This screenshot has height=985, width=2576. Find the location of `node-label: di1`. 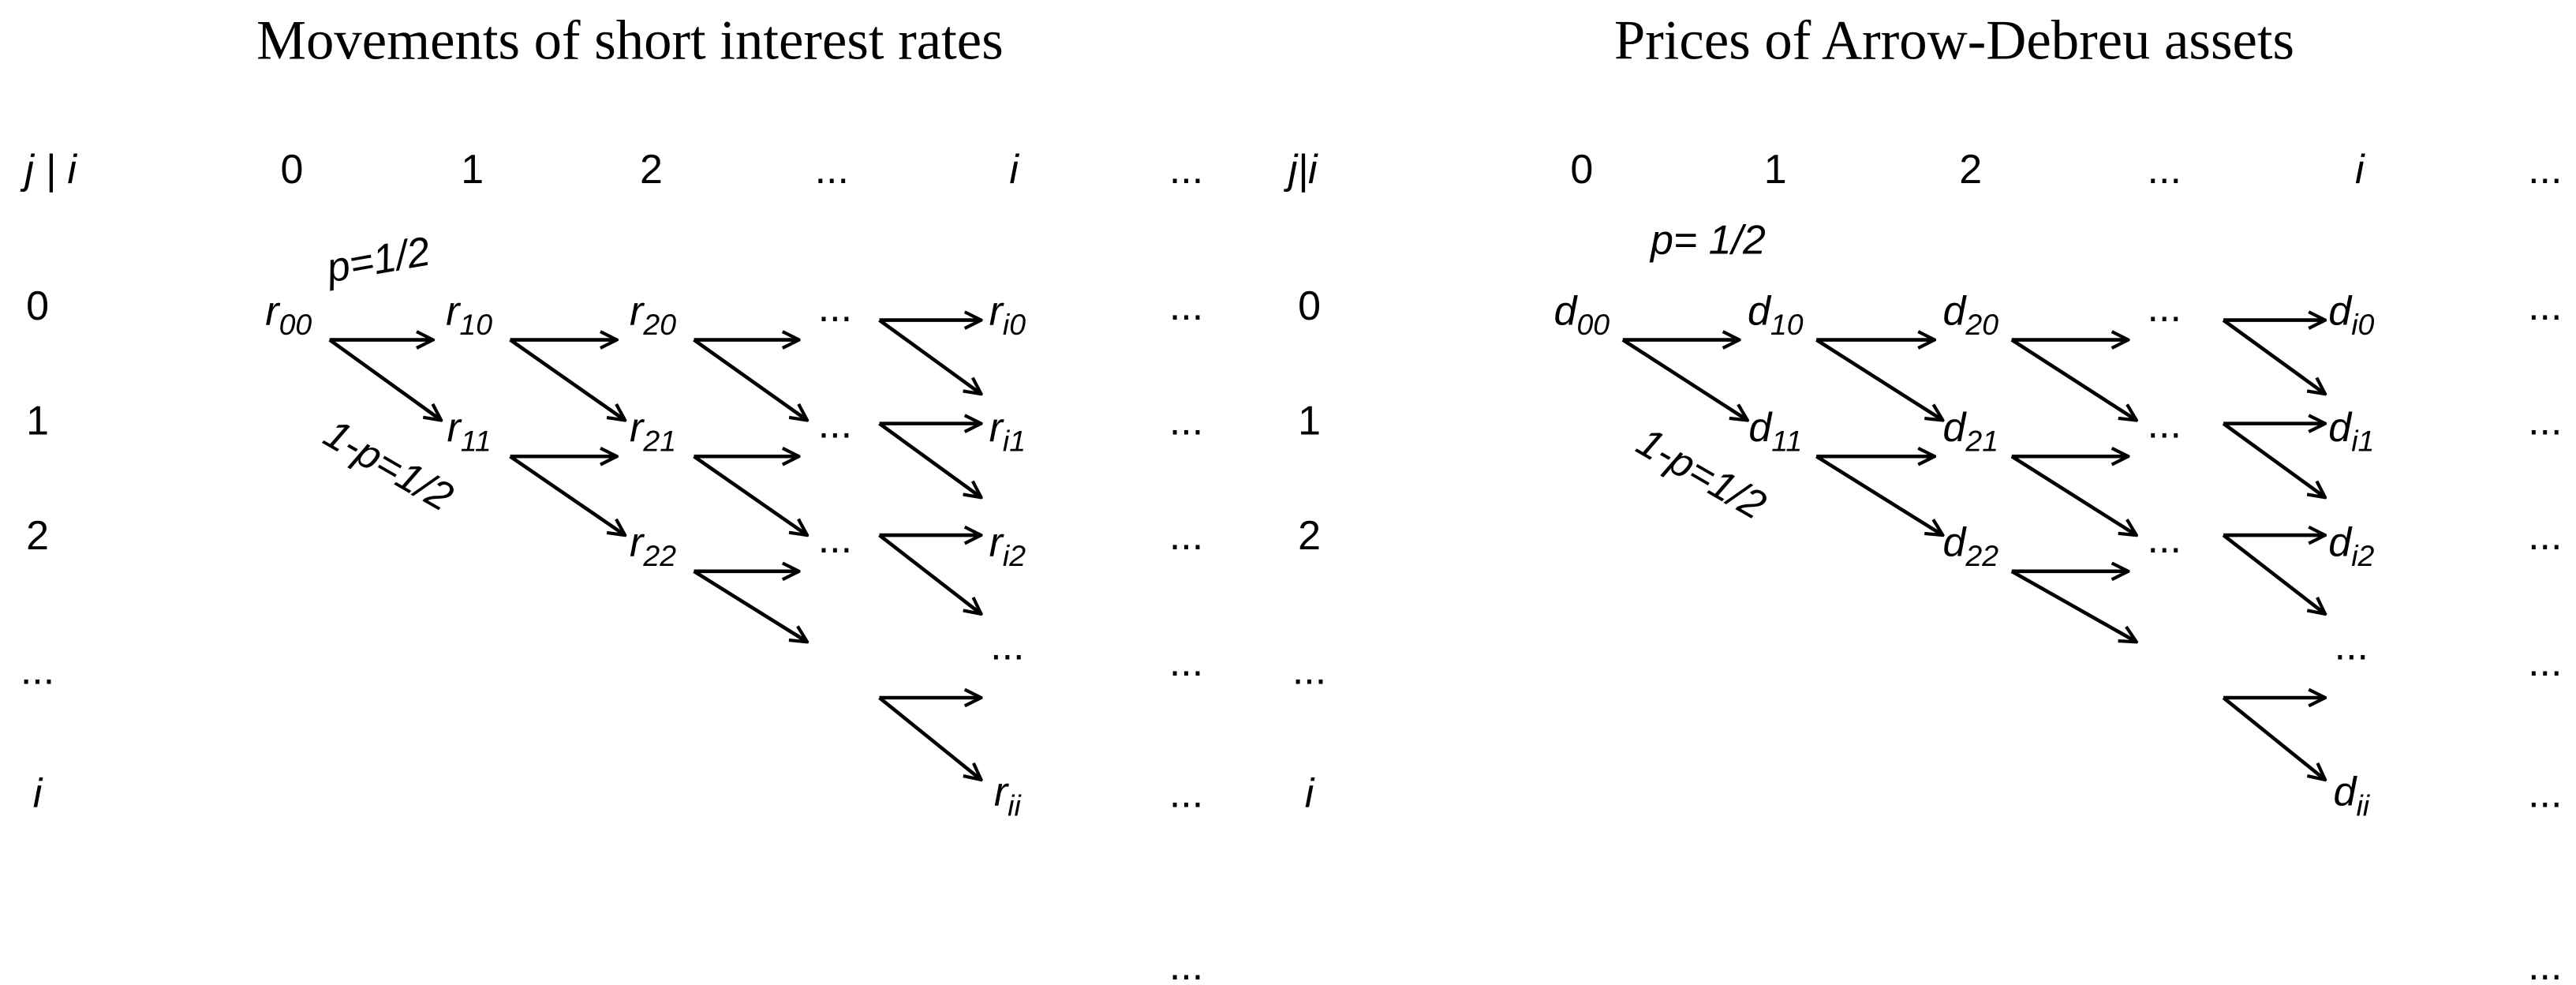

node-label: di1 is located at coordinates (2351, 431).